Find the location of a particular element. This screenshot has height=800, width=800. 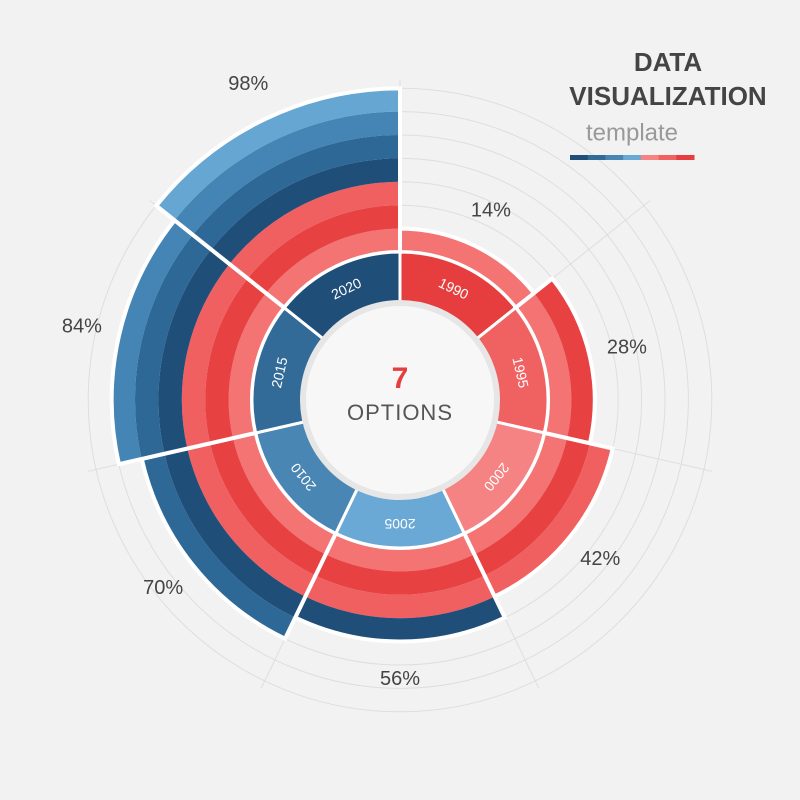

chart-title: VISUALIZATION is located at coordinates (667, 96).